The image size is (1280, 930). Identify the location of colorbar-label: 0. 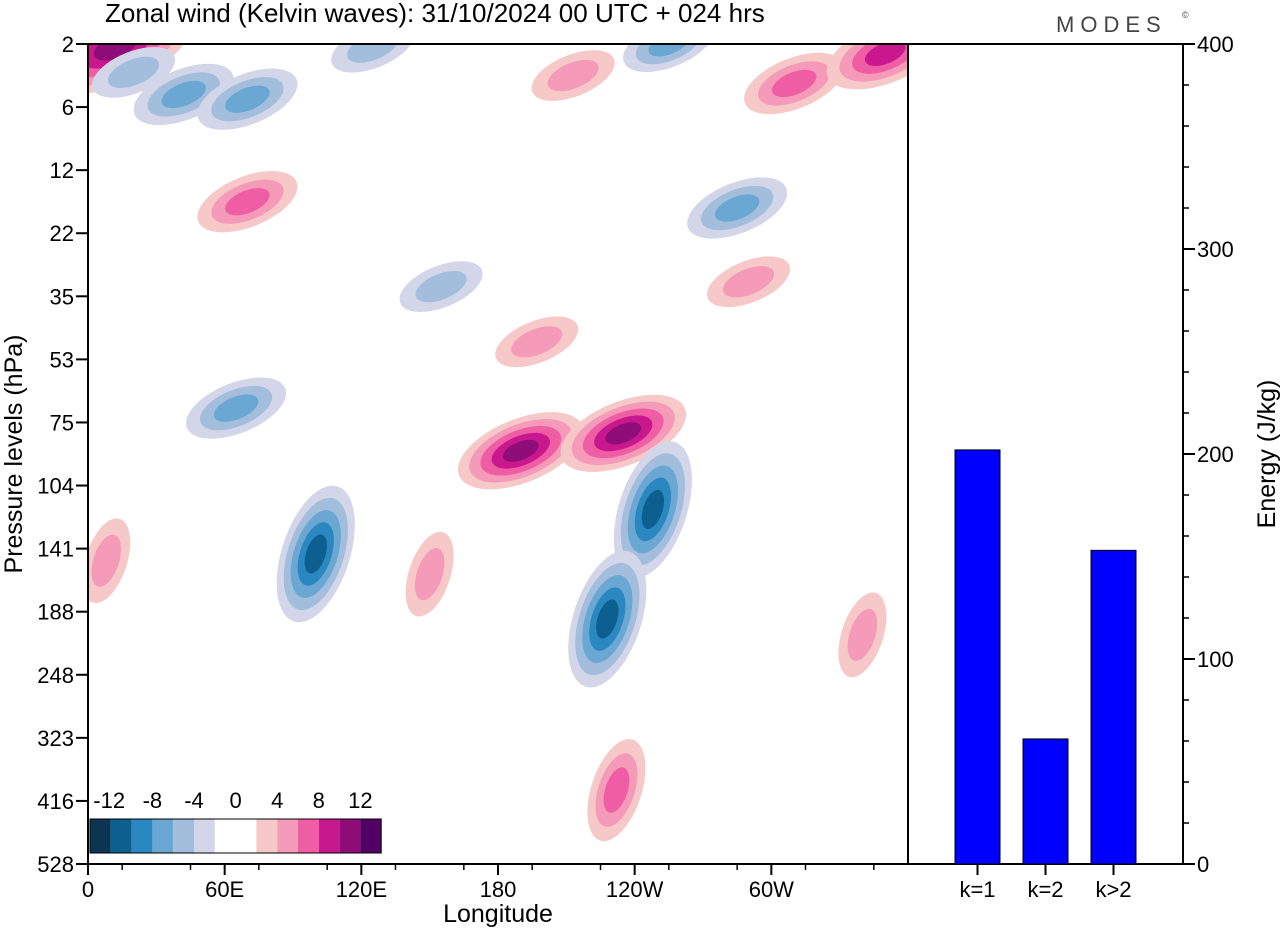
(235, 800).